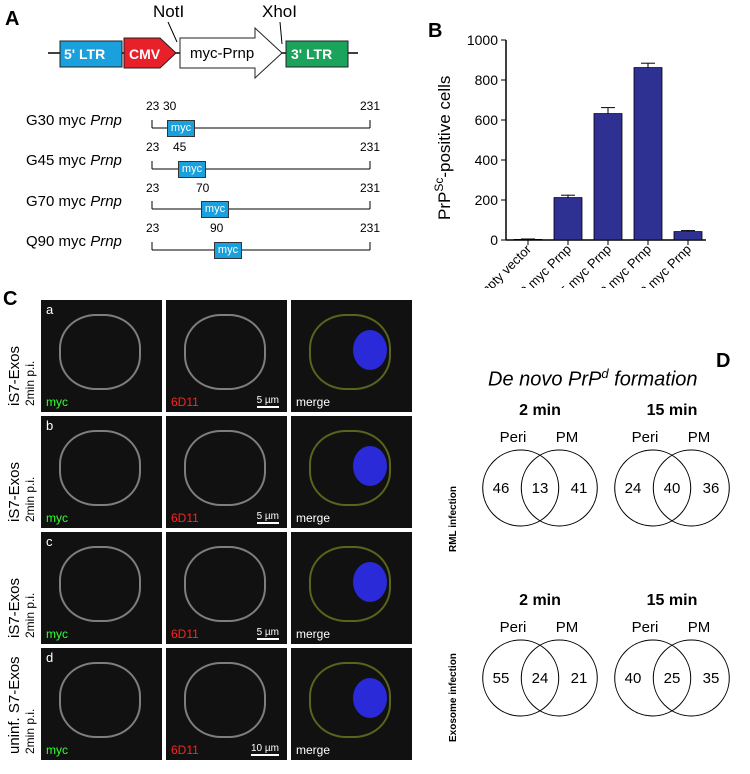 Image resolution: width=750 pixels, height=774 pixels. I want to click on g30-myc-tag: myc, so click(181, 128).